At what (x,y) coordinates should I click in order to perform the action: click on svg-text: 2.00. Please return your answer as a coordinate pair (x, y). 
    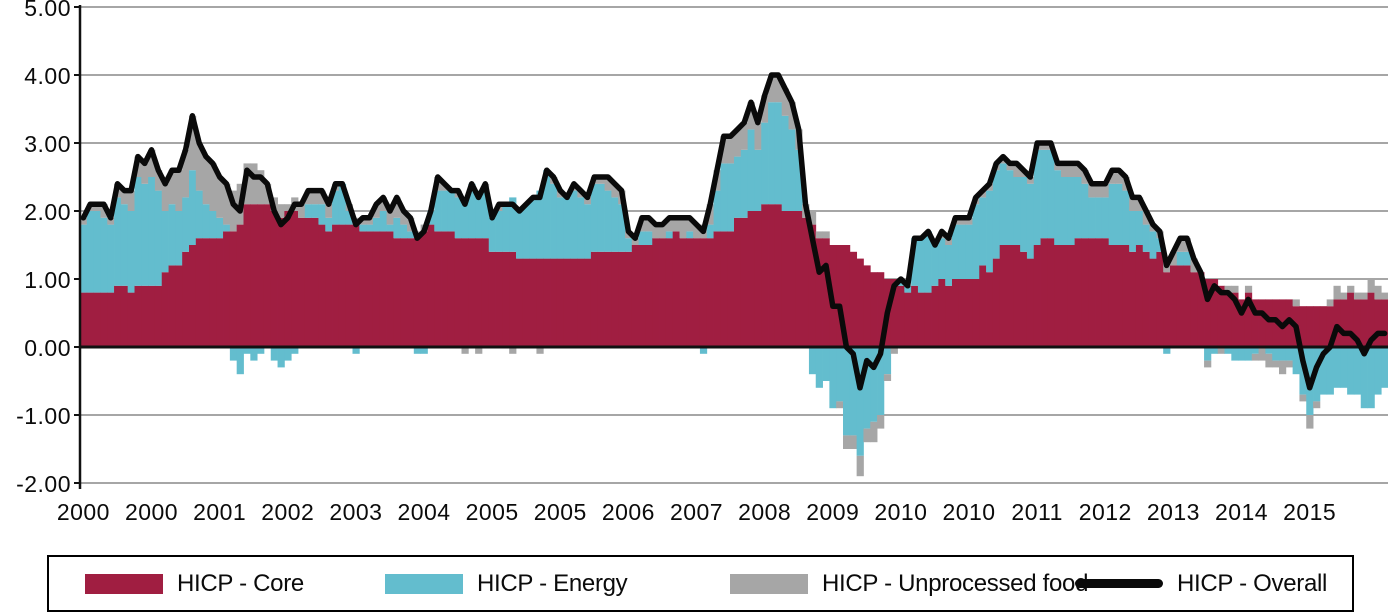
    Looking at the image, I should click on (47, 212).